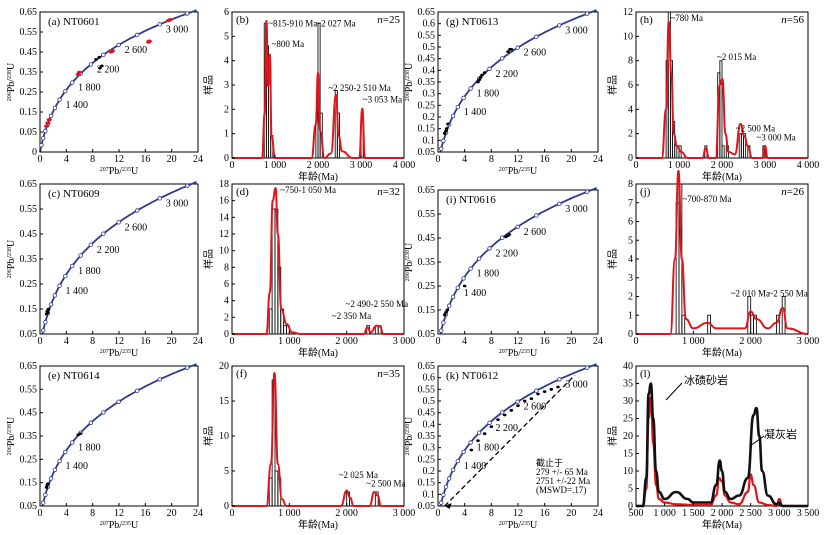 The image size is (834, 535). I want to click on y-tick-label: 16, so click(224, 201).